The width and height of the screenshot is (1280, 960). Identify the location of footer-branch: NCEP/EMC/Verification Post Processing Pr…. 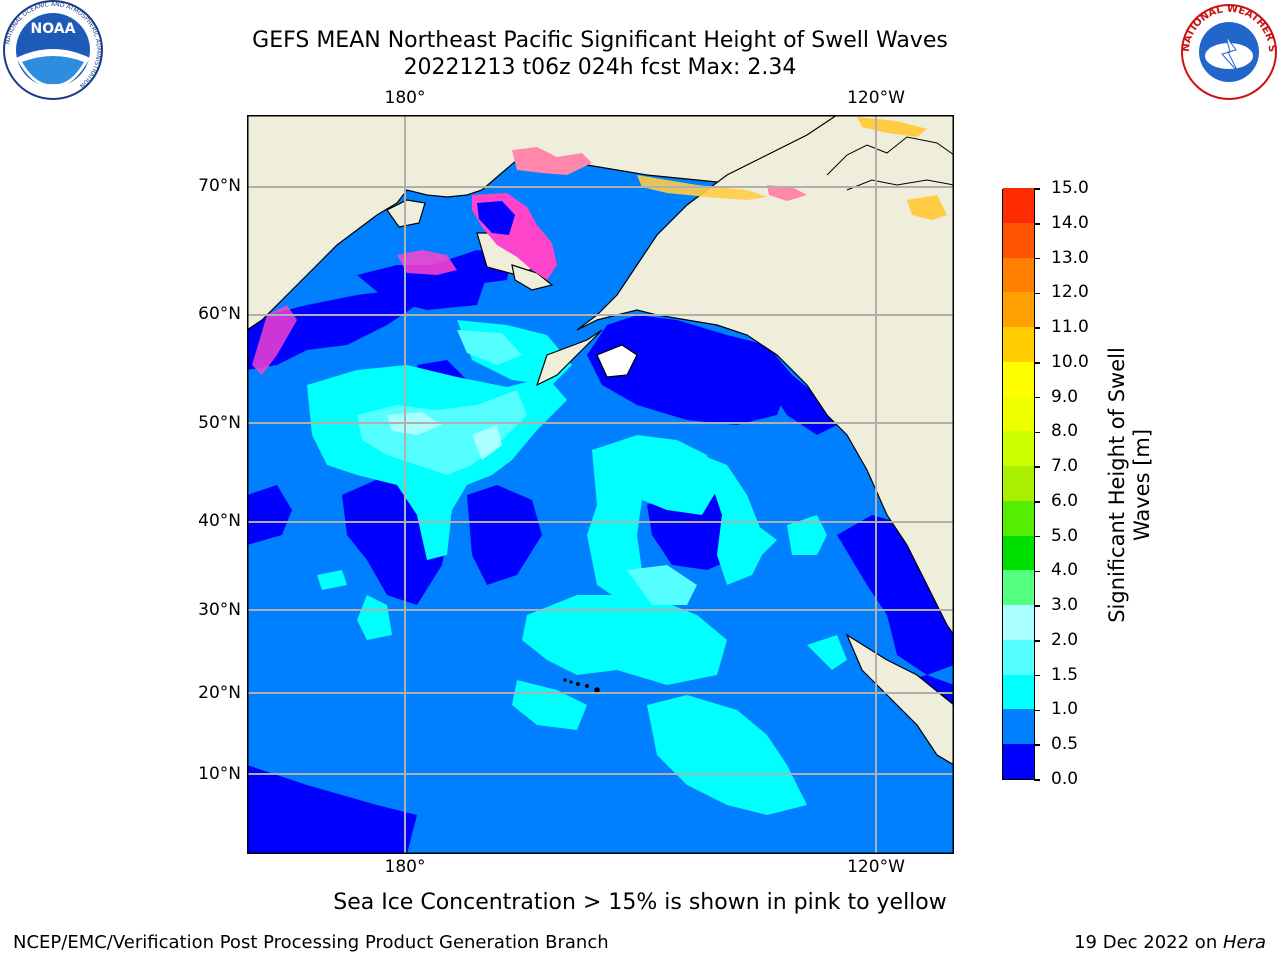
(311, 942).